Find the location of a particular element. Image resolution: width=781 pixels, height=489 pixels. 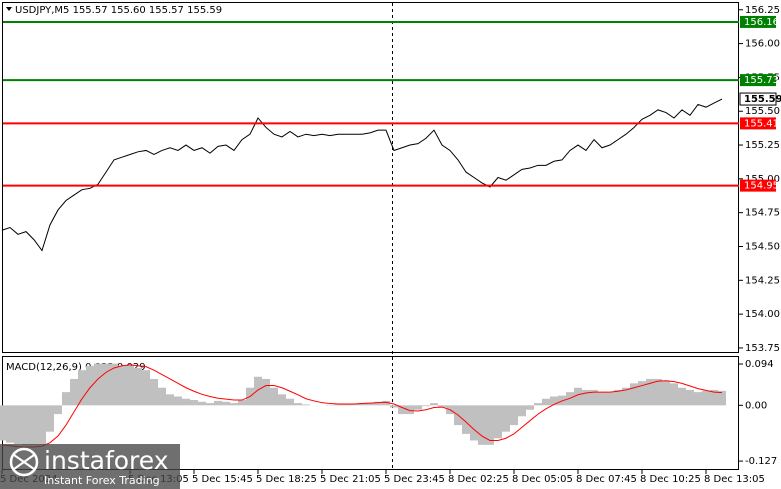

x-tick-label: 8 Dec 10:25 is located at coordinates (670, 479).